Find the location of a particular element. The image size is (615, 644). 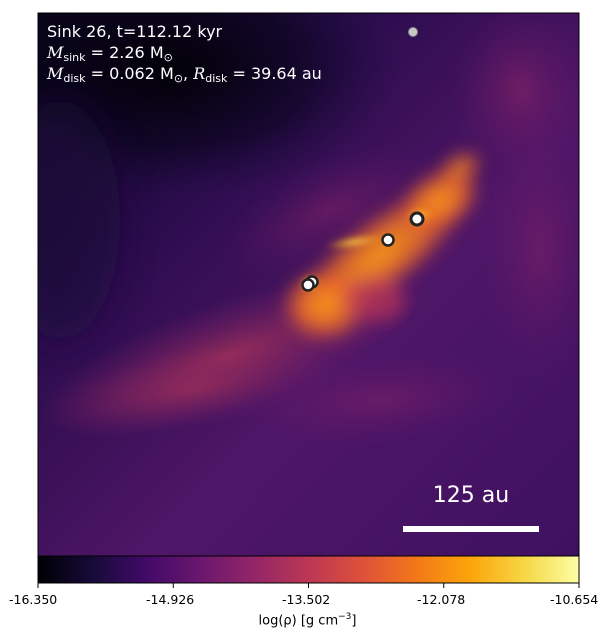

msink-value: = 2.26 M is located at coordinates (124, 52).